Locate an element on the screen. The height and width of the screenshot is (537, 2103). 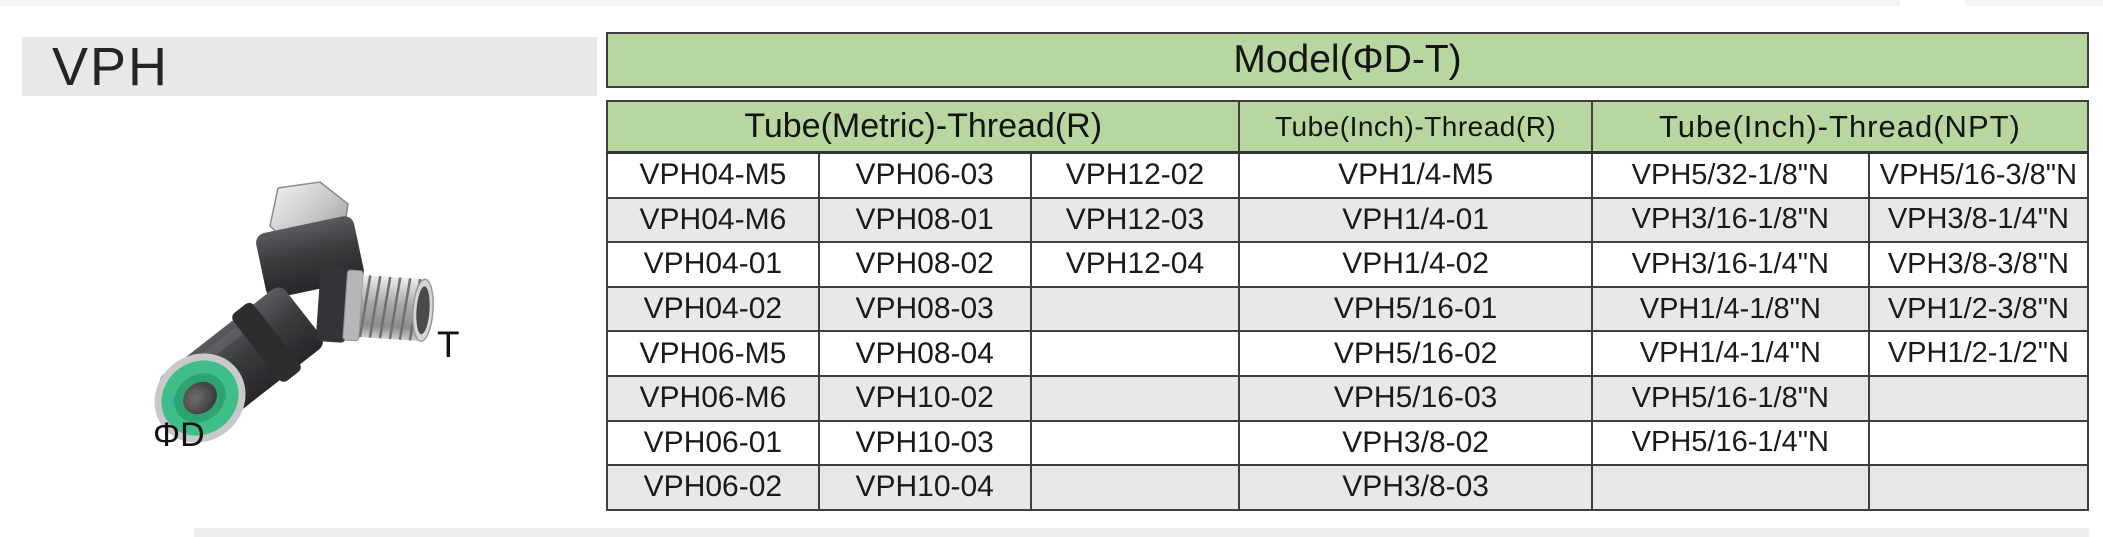
column-group-metric-thread-r: Tube(Metric)-Thread(R) is located at coordinates (923, 127).